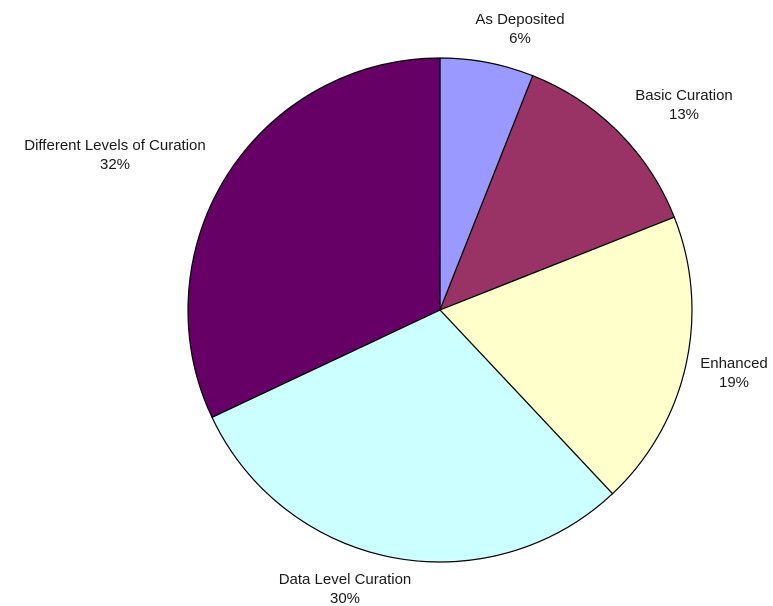  I want to click on slice-percent-label: 30%, so click(345, 598).